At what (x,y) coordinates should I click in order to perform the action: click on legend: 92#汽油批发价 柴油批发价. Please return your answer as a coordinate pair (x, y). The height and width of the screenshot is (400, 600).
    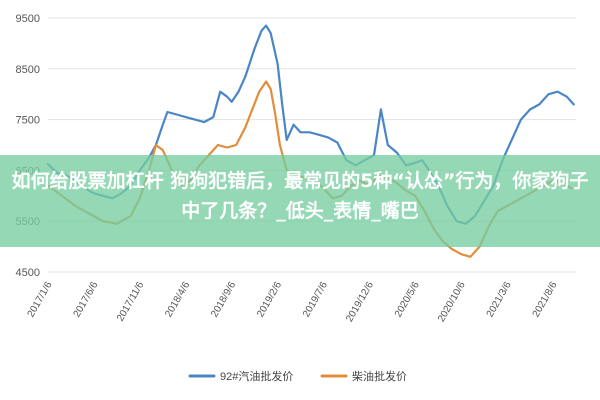
    Looking at the image, I should click on (297, 376).